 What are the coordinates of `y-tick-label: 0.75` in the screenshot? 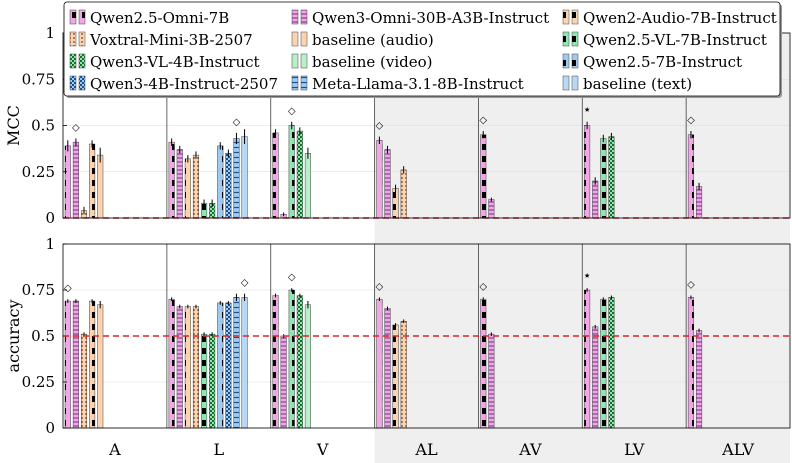 It's located at (38, 79).